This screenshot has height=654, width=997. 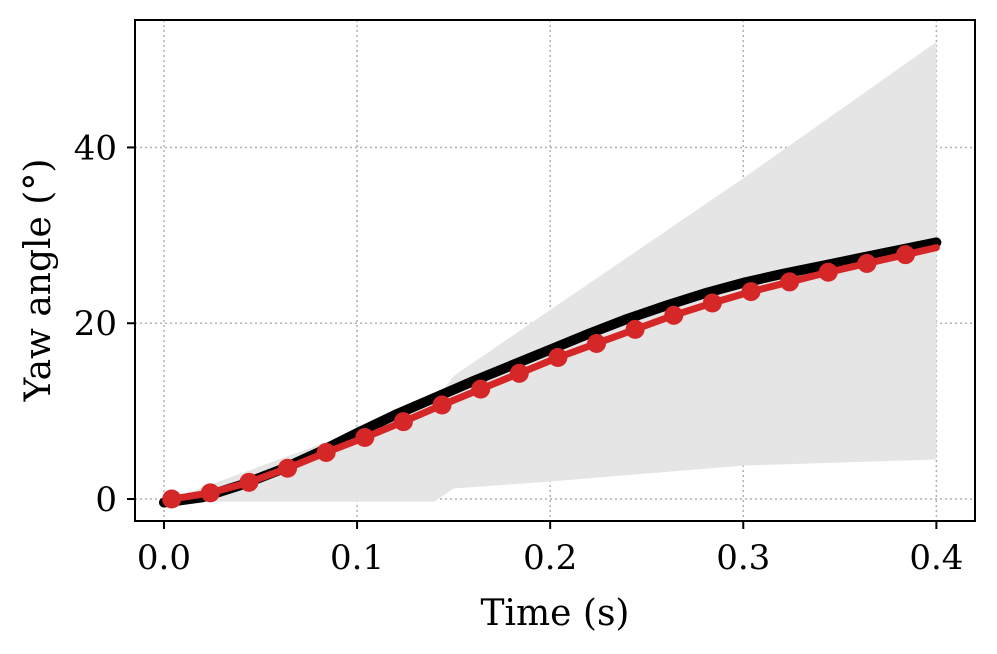 I want to click on x-tick-label: 0.2, so click(x=550, y=558).